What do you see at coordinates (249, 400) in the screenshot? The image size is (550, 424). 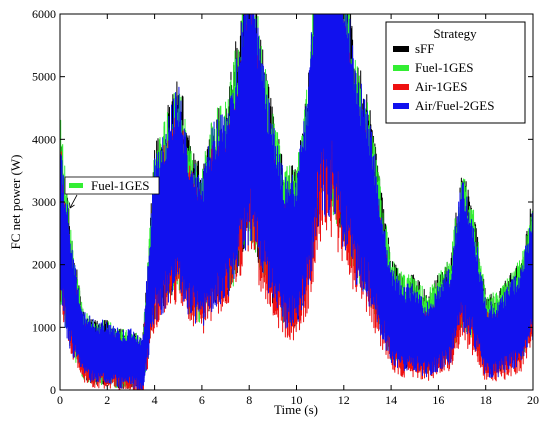 I see `x-tick-label-8: 8` at bounding box center [249, 400].